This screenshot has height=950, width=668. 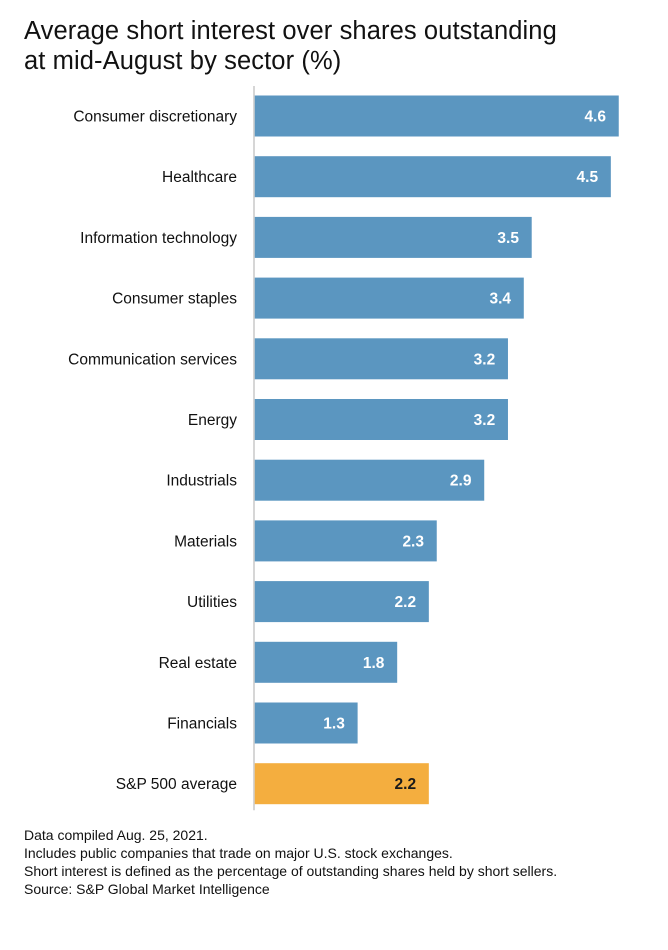 What do you see at coordinates (389, 298) in the screenshot?
I see `bar-consumer-staples` at bounding box center [389, 298].